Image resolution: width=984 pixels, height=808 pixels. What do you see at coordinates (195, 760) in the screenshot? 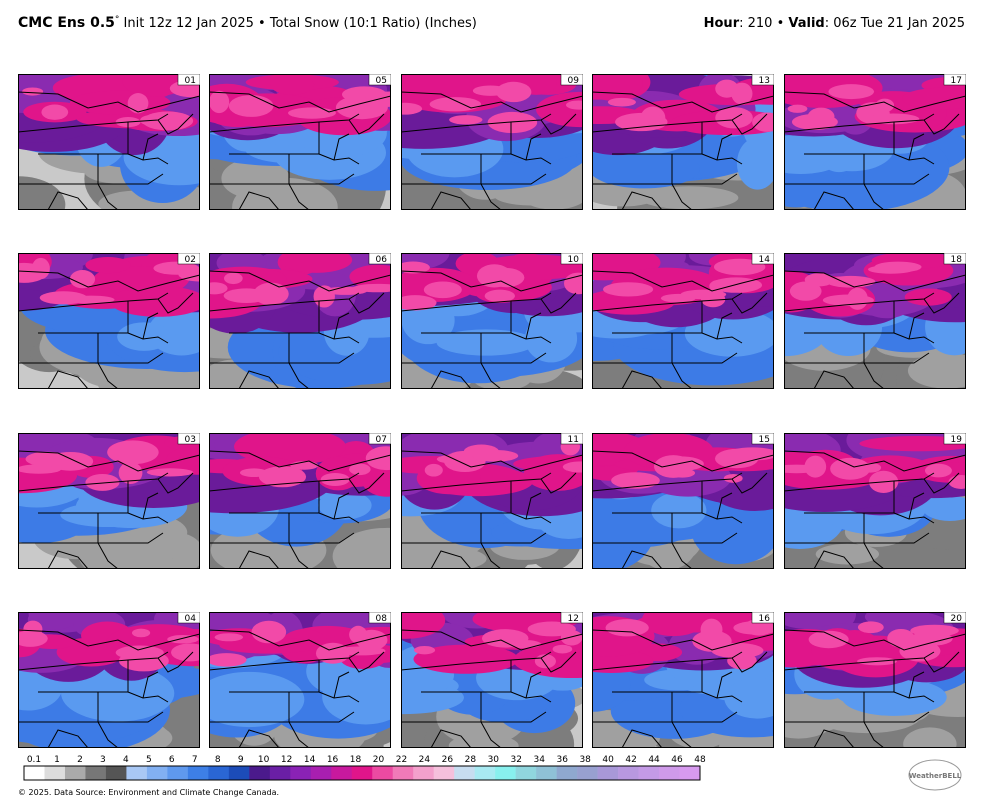
I see `colorbar-label: 7` at bounding box center [195, 760].